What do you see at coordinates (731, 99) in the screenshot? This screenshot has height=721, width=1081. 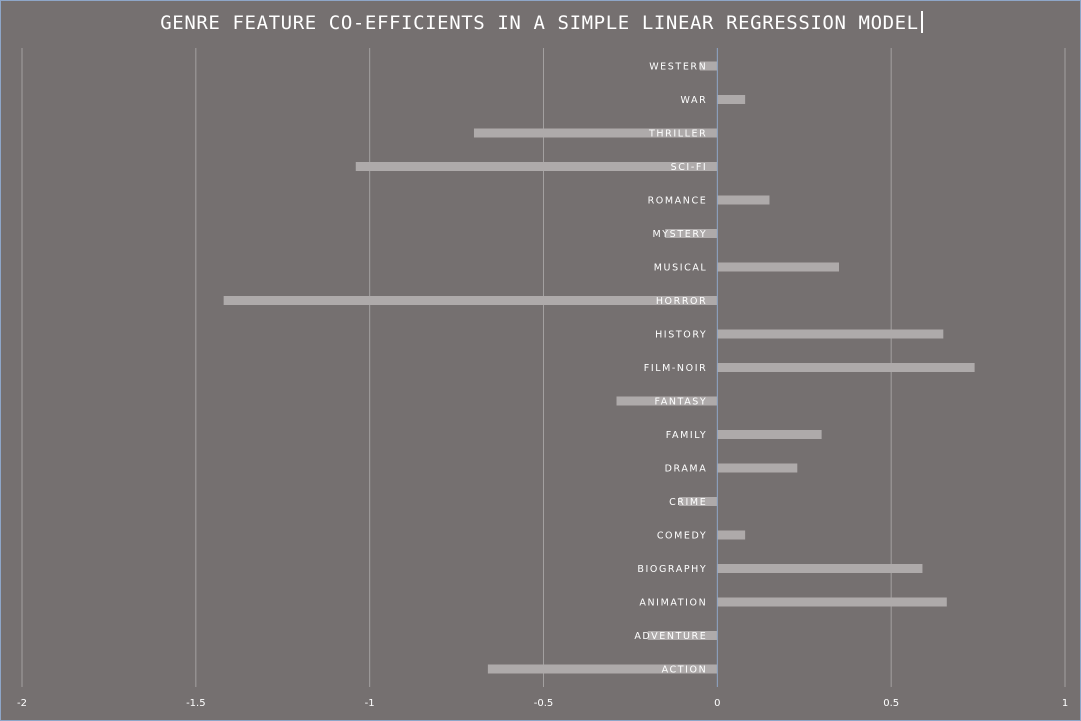 I see `bar-war` at bounding box center [731, 99].